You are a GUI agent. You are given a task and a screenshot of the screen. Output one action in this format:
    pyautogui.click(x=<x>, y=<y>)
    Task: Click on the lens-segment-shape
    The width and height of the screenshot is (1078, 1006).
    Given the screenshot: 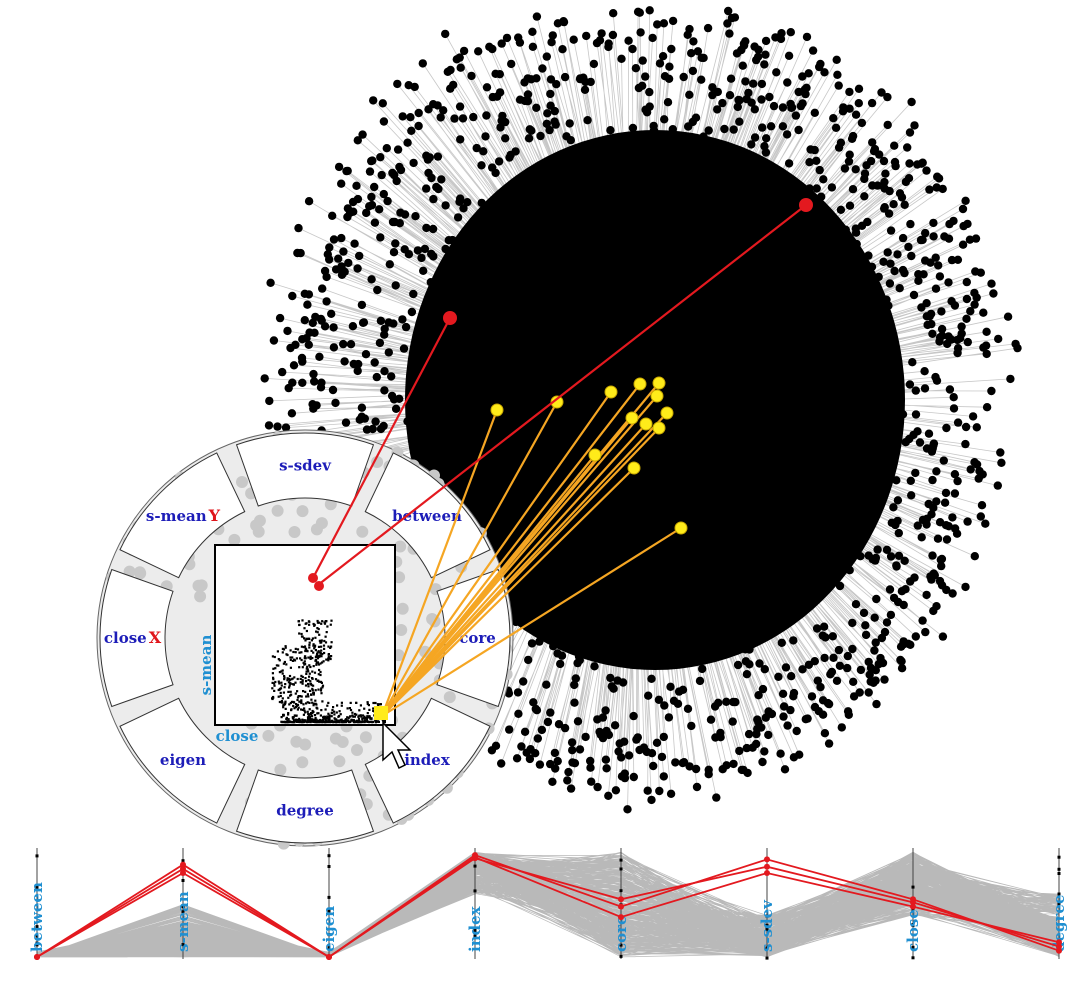 What is the action you would take?
    pyautogui.click(x=427, y=515)
    